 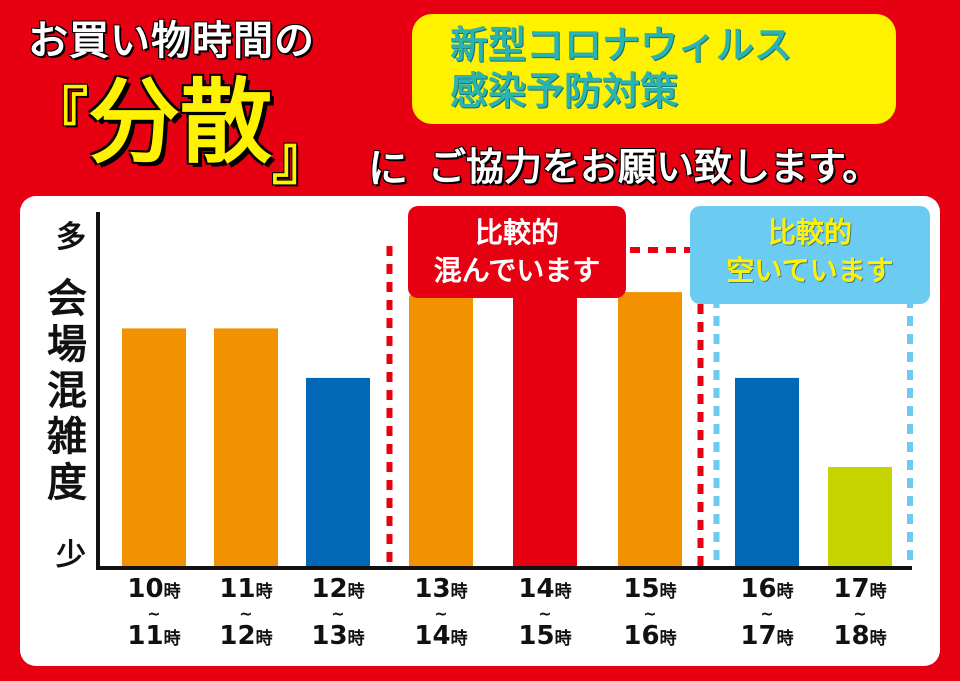 I want to click on x-tick-label: 11時 ~12時, so click(x=246, y=612).